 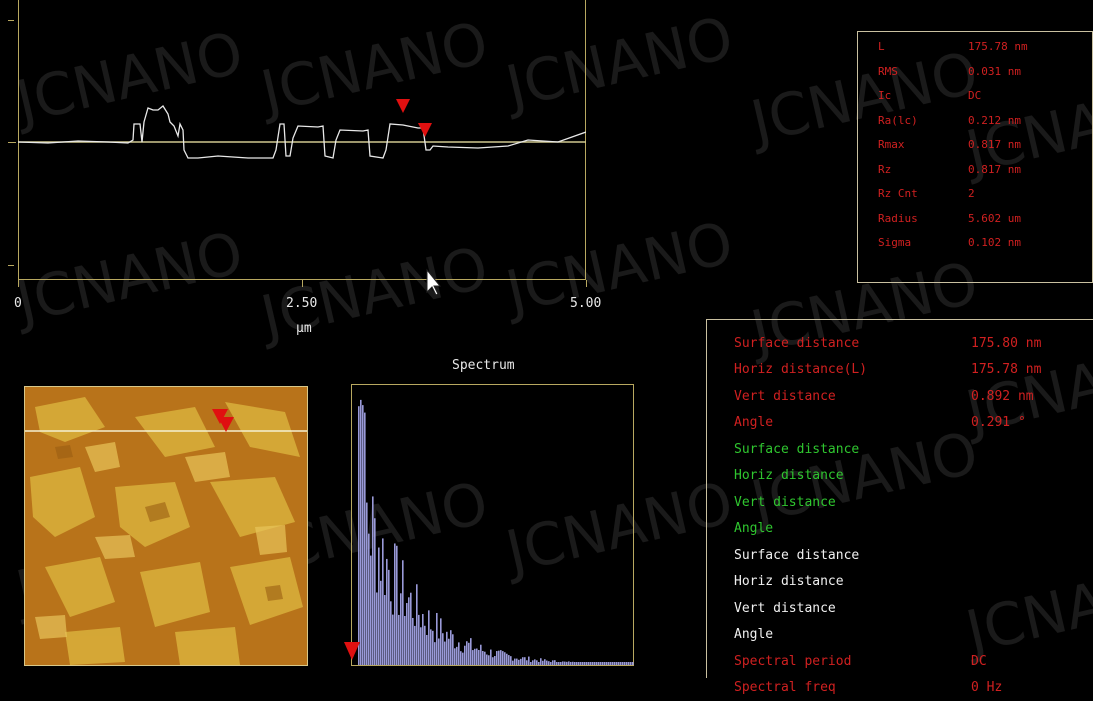 I want to click on stat-label: Rz, so click(x=923, y=175).